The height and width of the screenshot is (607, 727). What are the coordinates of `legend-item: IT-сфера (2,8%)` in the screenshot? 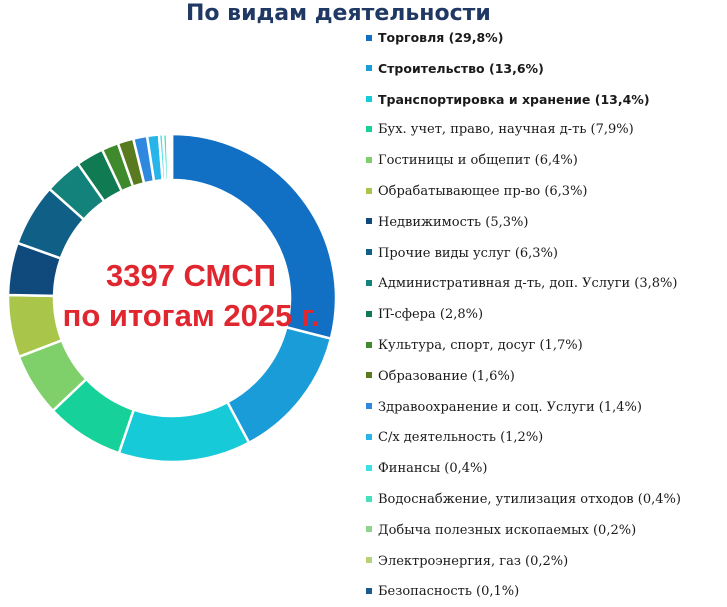 It's located at (424, 315).